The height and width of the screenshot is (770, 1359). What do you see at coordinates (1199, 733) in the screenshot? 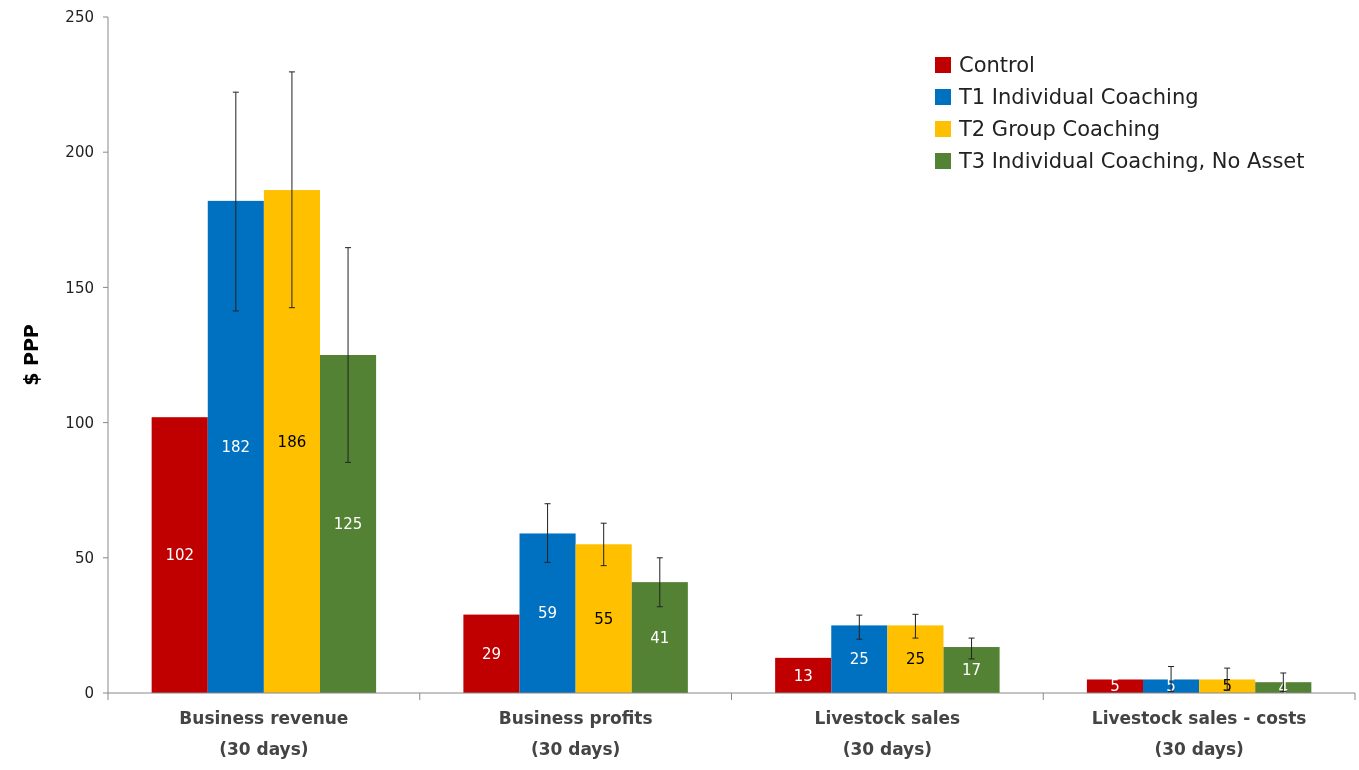
I see `x-tick-label: Livestock sales - costs (30 days)` at bounding box center [1199, 733].